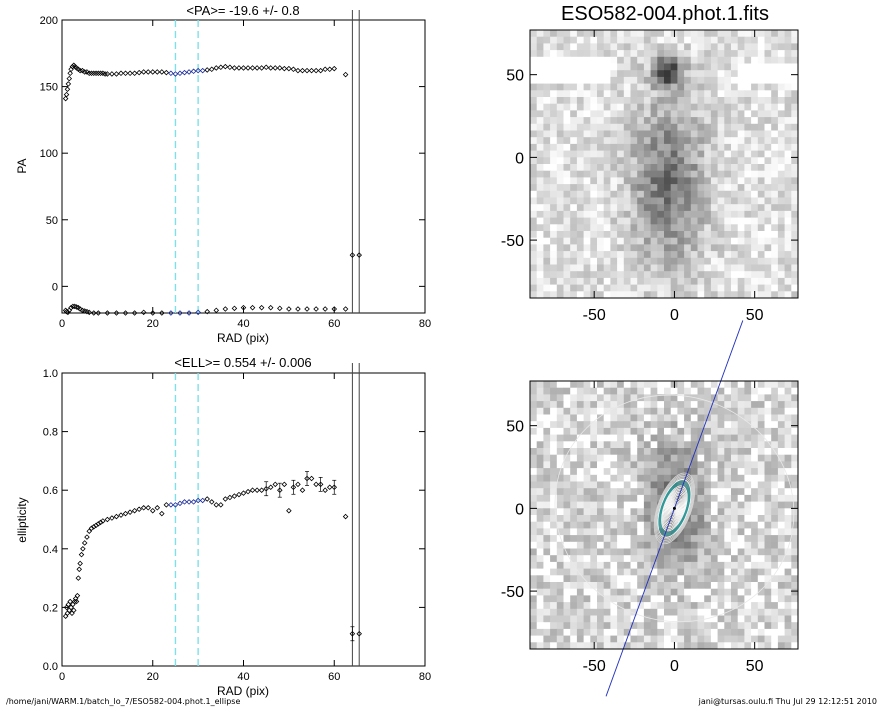 This screenshot has width=885, height=708. What do you see at coordinates (252, 307) in the screenshot?
I see `pa-data-point` at bounding box center [252, 307].